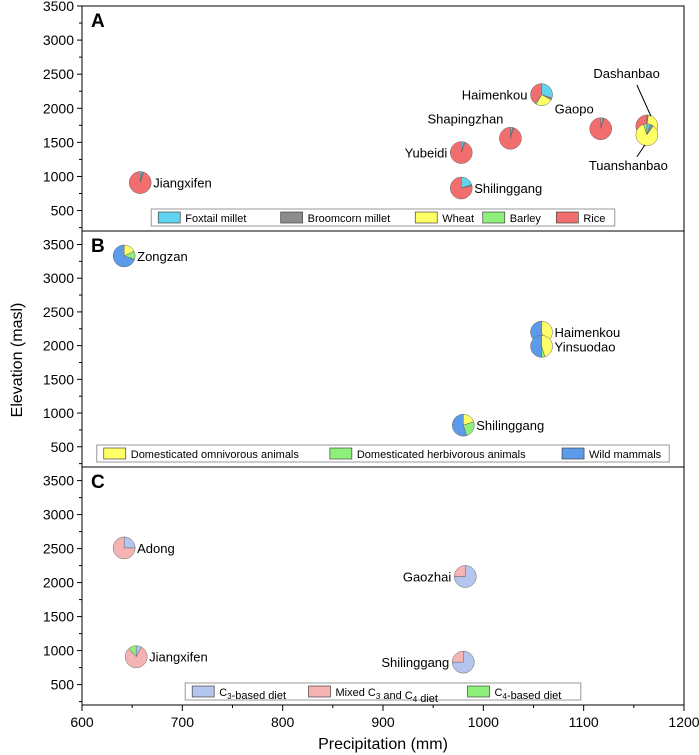 This screenshot has width=699, height=755. Describe the element at coordinates (583, 121) in the screenshot. I see `site-gaopo: Gaopo` at that location.